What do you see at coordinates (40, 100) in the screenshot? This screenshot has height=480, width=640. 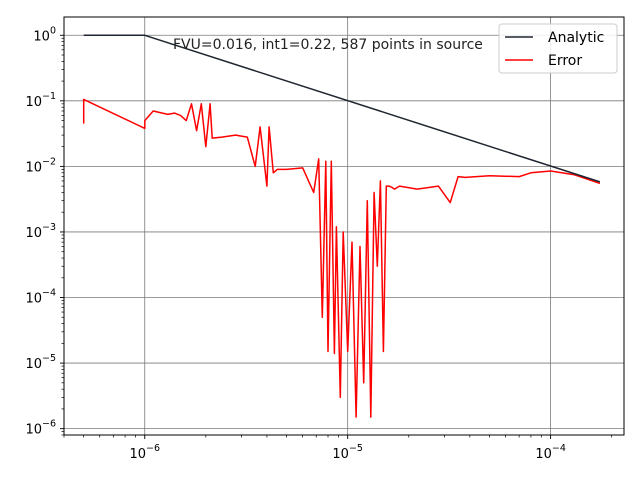 I see `y-tick-label: 10⁻¹` at bounding box center [40, 100].